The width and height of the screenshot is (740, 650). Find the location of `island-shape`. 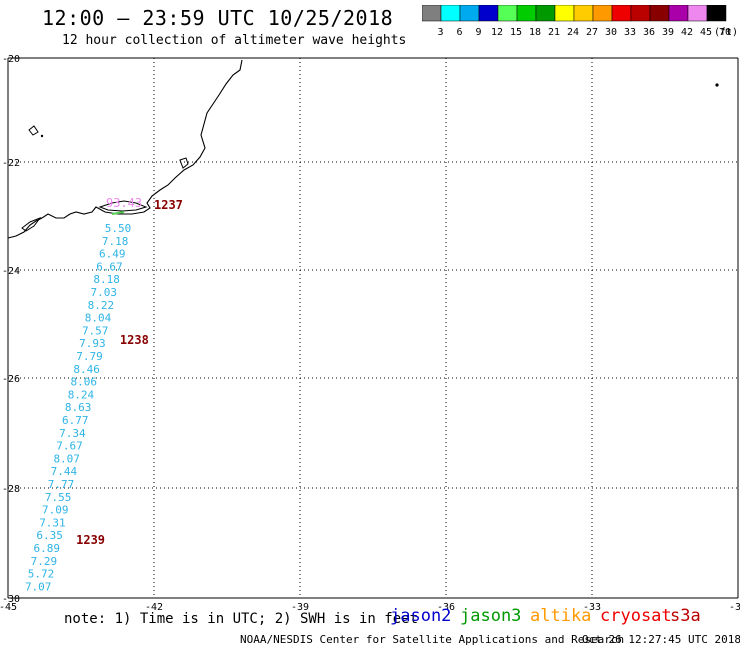

island-shape is located at coordinates (31, 224).